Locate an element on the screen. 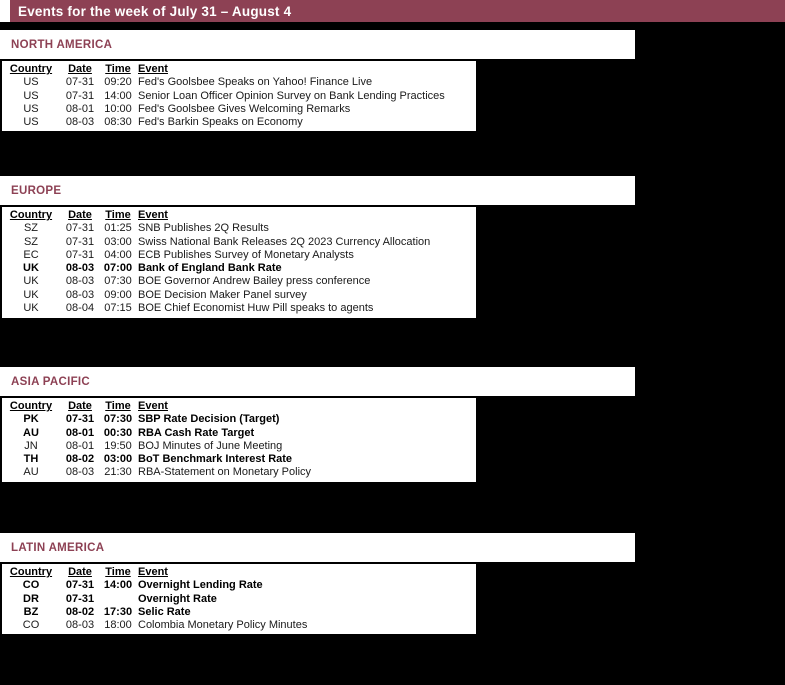 This screenshot has height=685, width=785. region-title: NORTH AMERICA is located at coordinates (62, 44).